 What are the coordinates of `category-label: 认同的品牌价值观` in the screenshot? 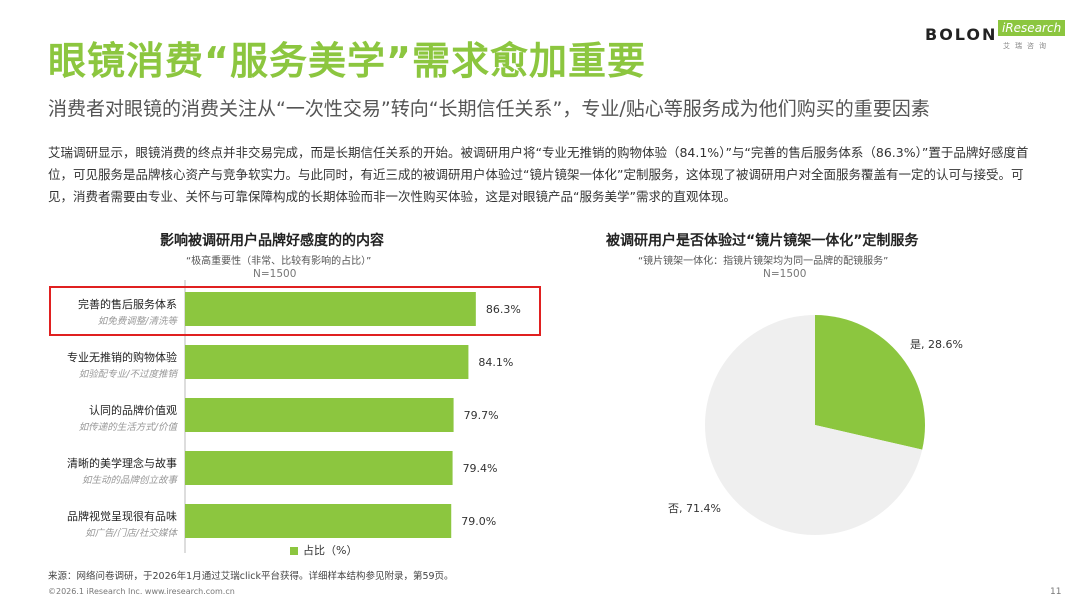 It's located at (133, 410).